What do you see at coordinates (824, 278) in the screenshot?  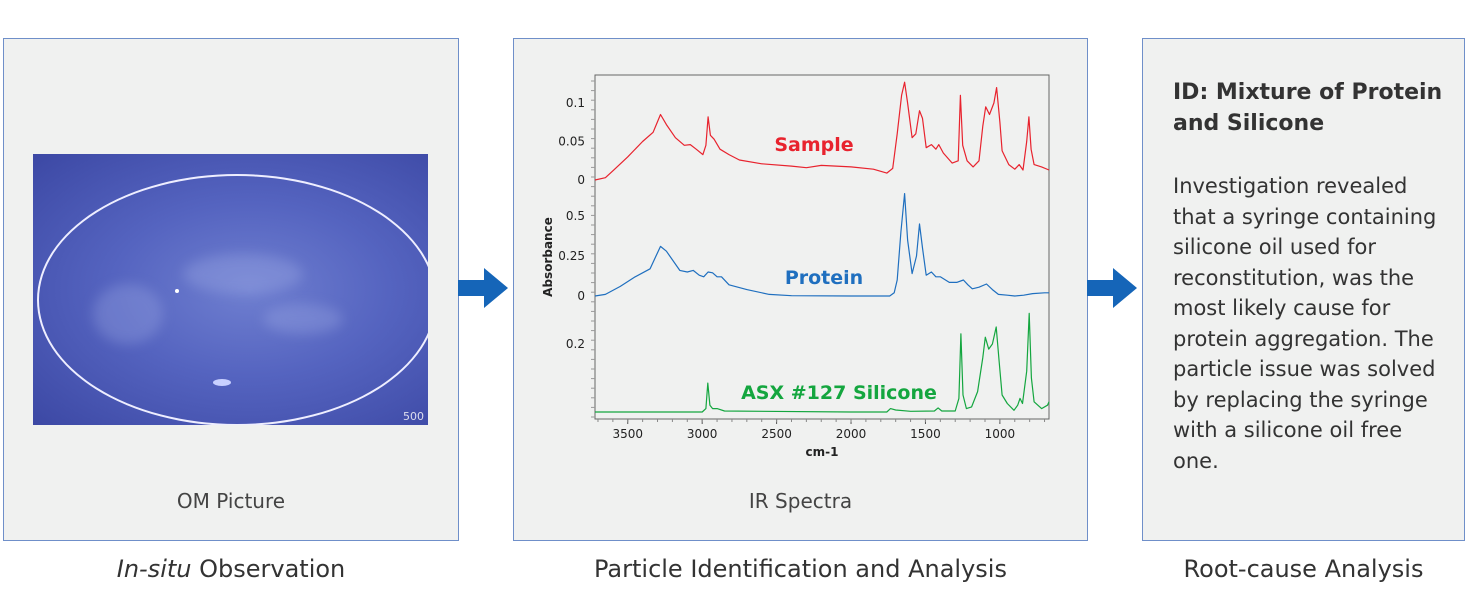 I see `series-label: Protein` at bounding box center [824, 278].